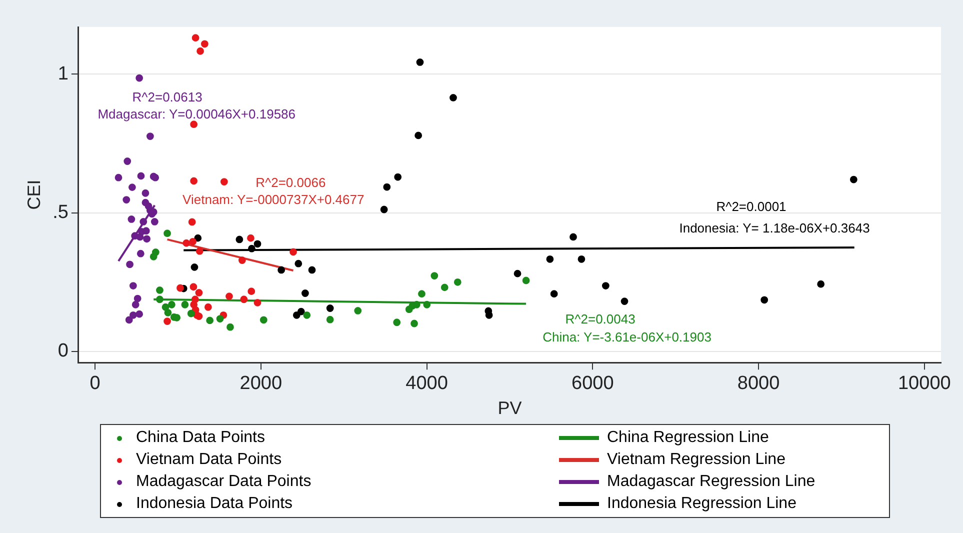 Image resolution: width=963 pixels, height=533 pixels. What do you see at coordinates (774, 228) in the screenshot?
I see `annotation: Indonesia: Y= 1.18e-06X+0.3643` at bounding box center [774, 228].